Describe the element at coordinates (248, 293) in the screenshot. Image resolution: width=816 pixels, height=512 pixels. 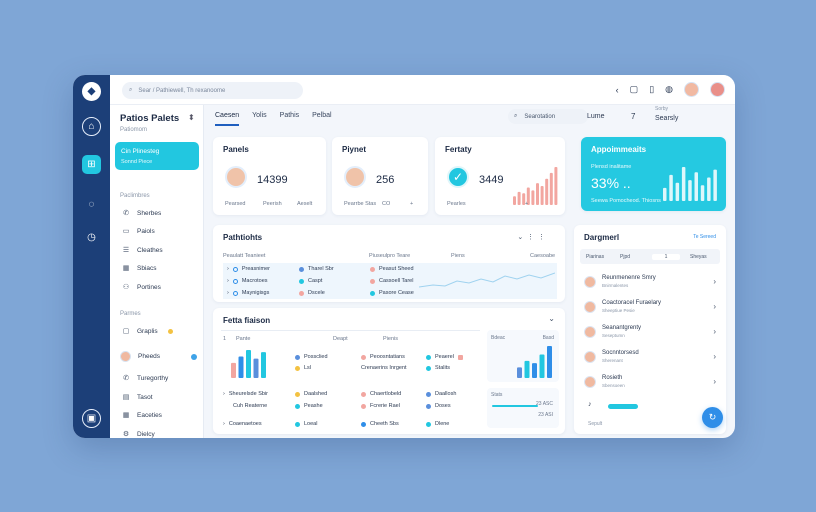
I see `table-cell: › Maynigisgs` at that location.